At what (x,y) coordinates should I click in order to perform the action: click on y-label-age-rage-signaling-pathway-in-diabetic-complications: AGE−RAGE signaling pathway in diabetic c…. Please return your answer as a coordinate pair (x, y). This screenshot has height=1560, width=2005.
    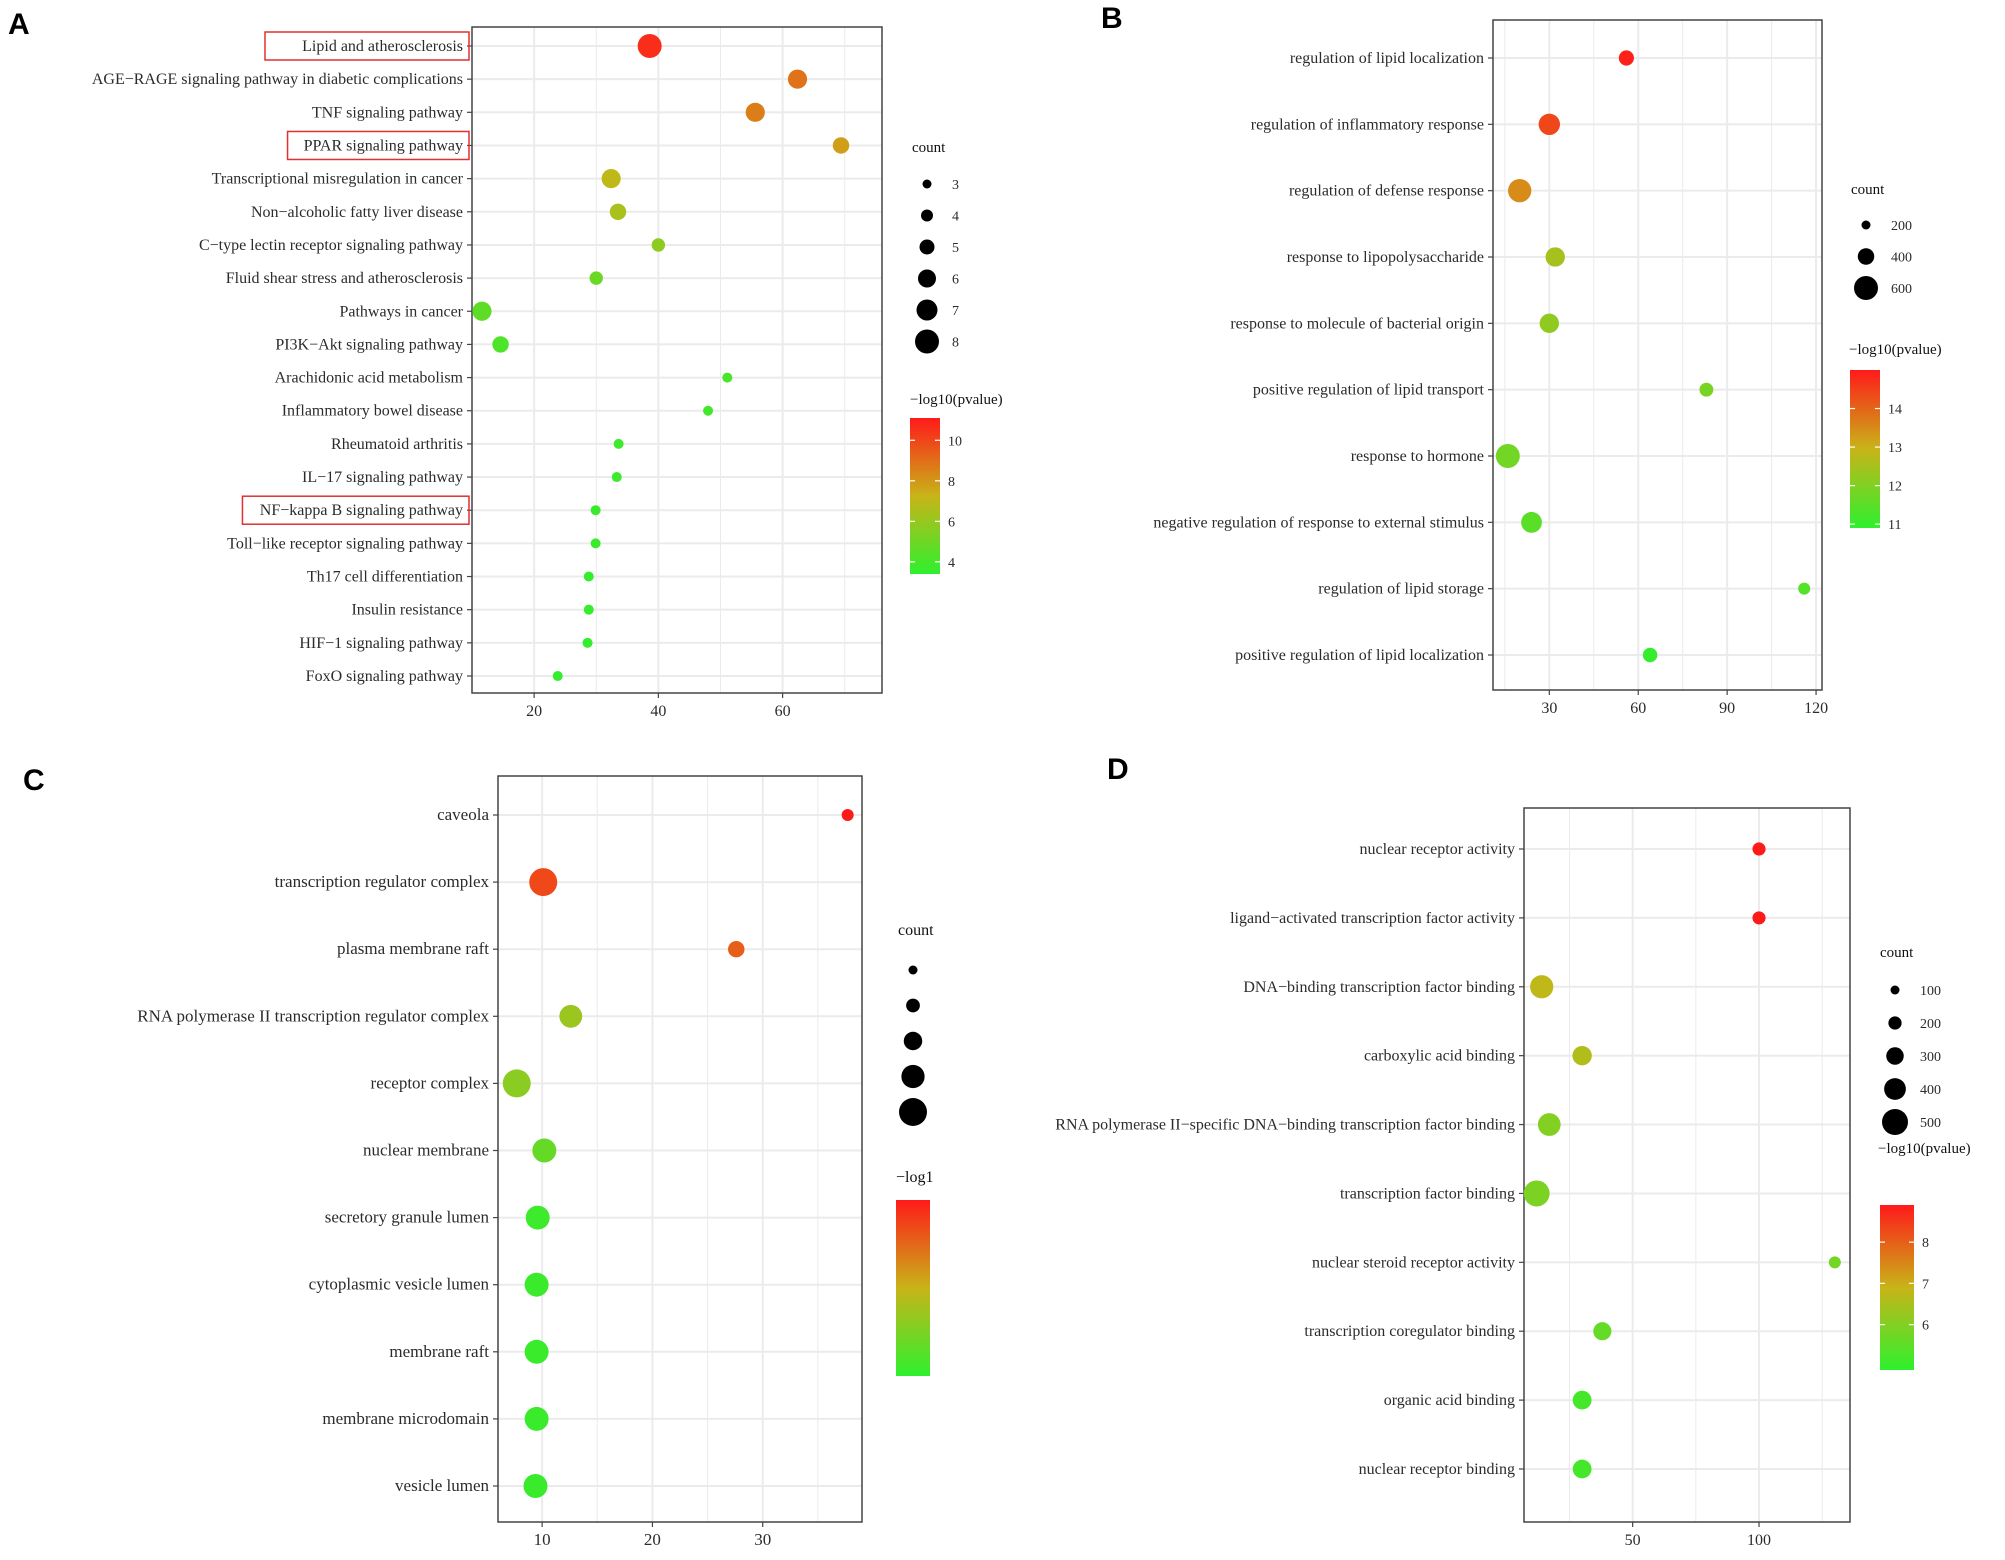
    Looking at the image, I should click on (277, 79).